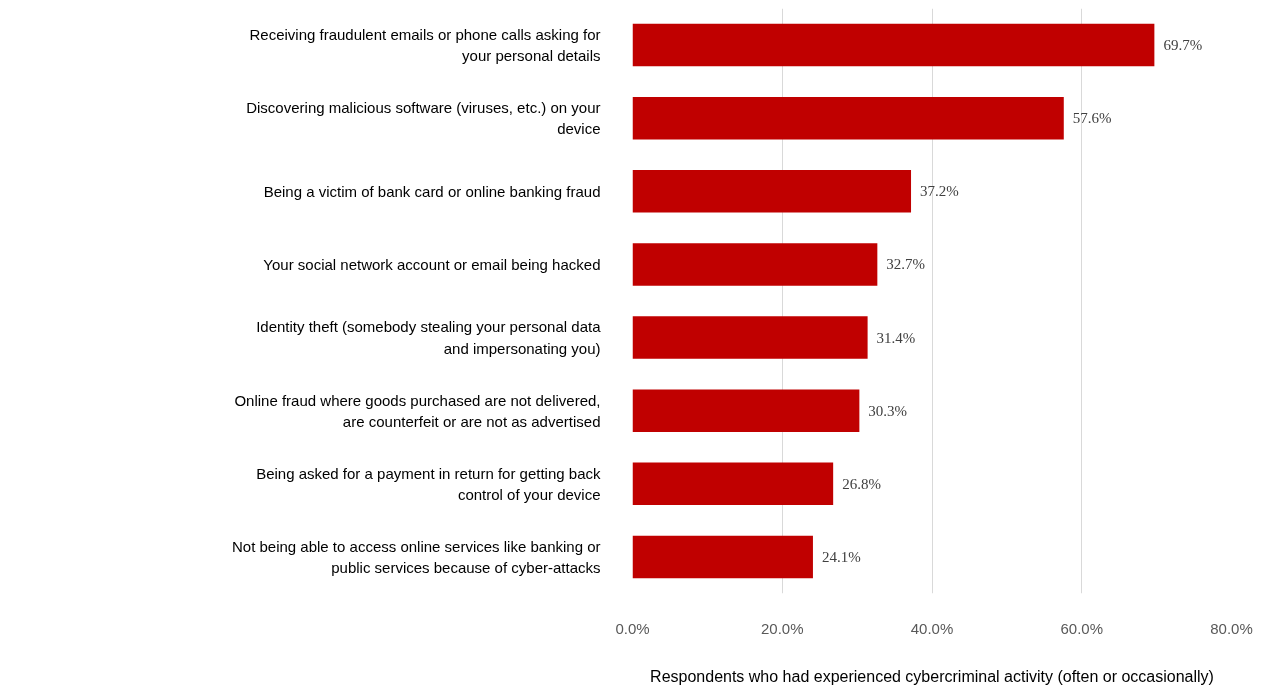 The width and height of the screenshot is (1273, 687). I want to click on x-tick-label: 20.0%, so click(782, 628).